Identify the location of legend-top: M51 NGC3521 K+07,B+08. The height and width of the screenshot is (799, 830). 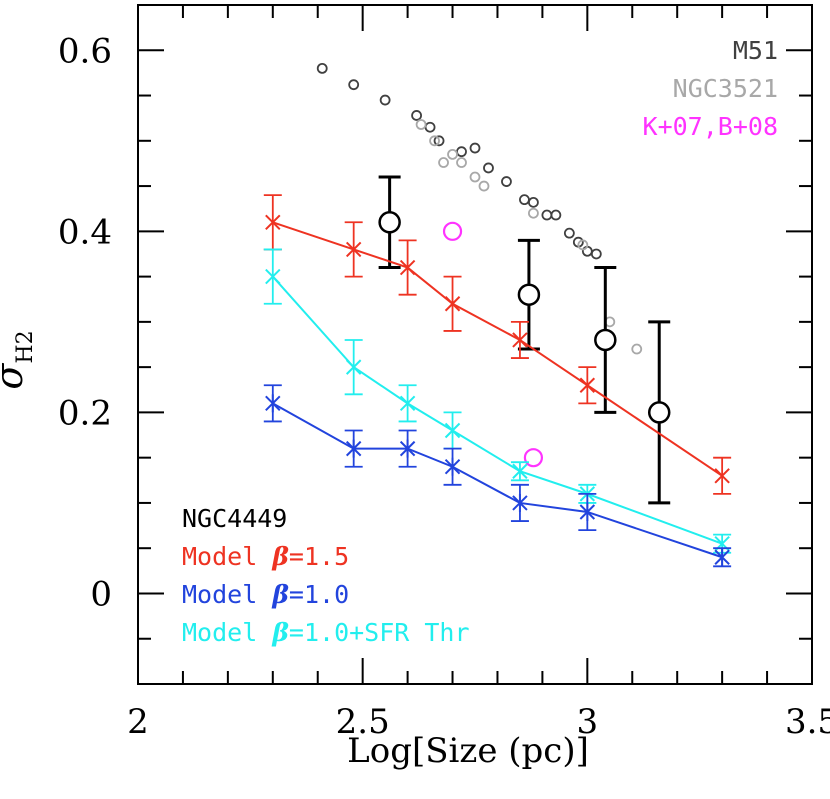
(710, 88).